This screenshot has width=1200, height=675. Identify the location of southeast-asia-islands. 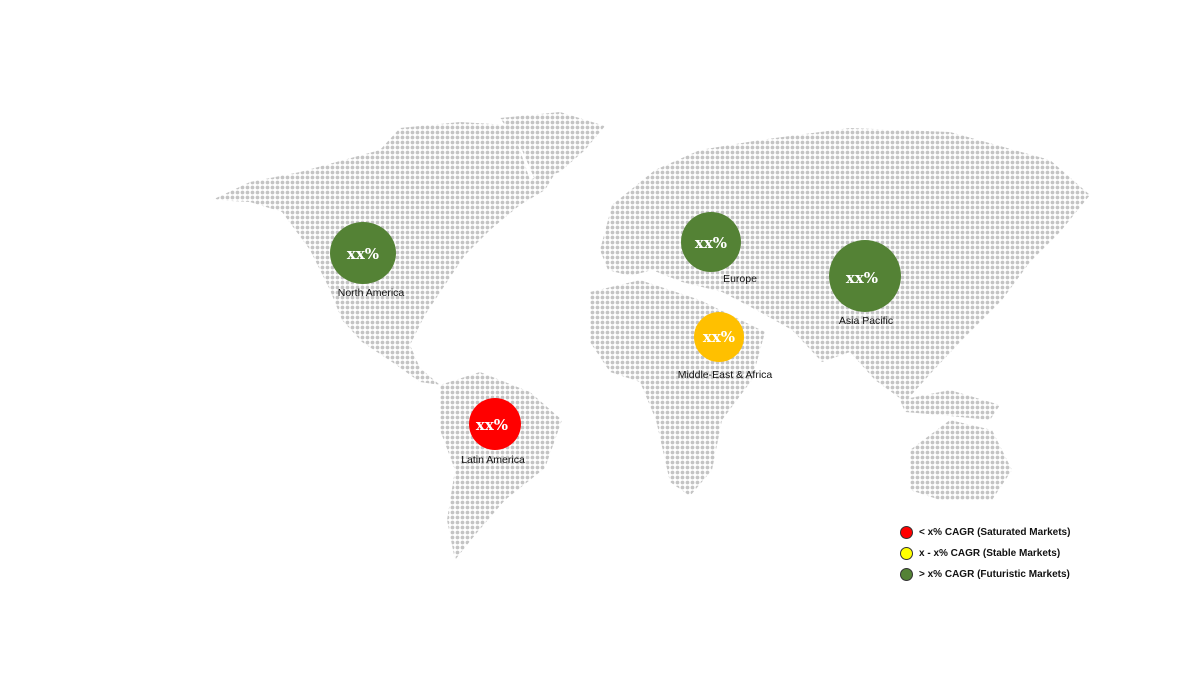
(950, 405).